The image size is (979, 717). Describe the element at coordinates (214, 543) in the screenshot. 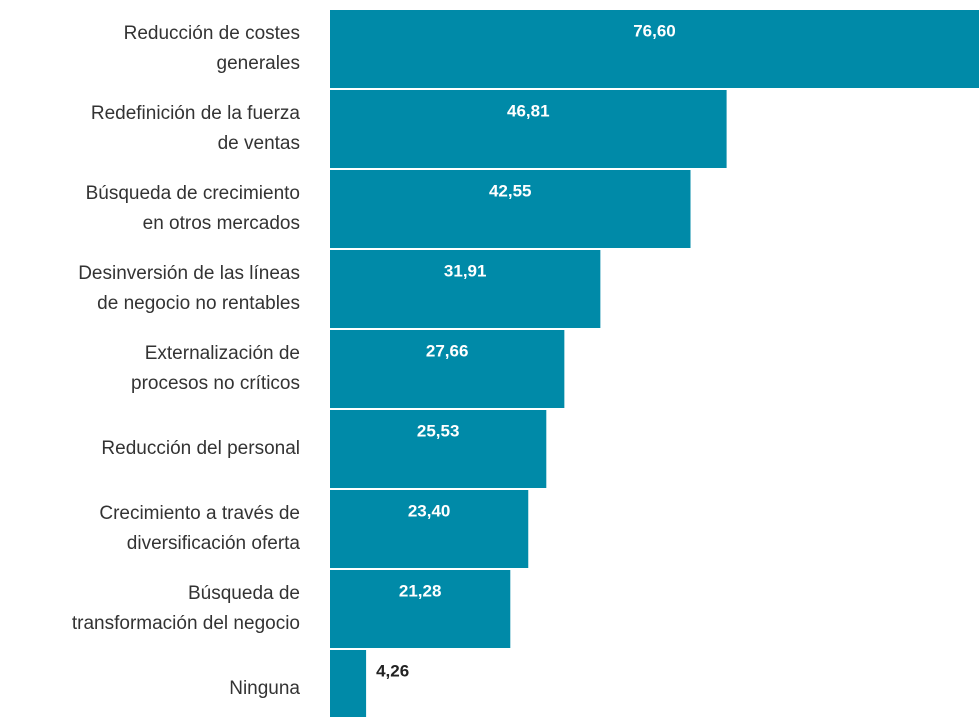

I see `category-label: diversificación oferta` at that location.